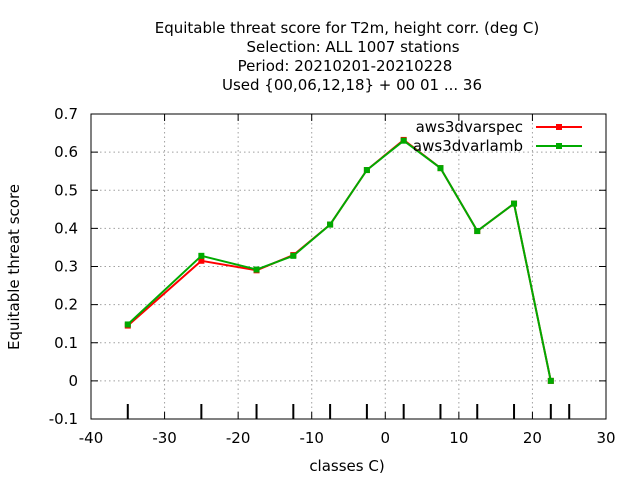 This screenshot has width=640, height=480. I want to click on y-tick-labels: -0.1 0 0.1 0.2 0.3 0.4 0.5 0.6 0.7, so click(63, 266).